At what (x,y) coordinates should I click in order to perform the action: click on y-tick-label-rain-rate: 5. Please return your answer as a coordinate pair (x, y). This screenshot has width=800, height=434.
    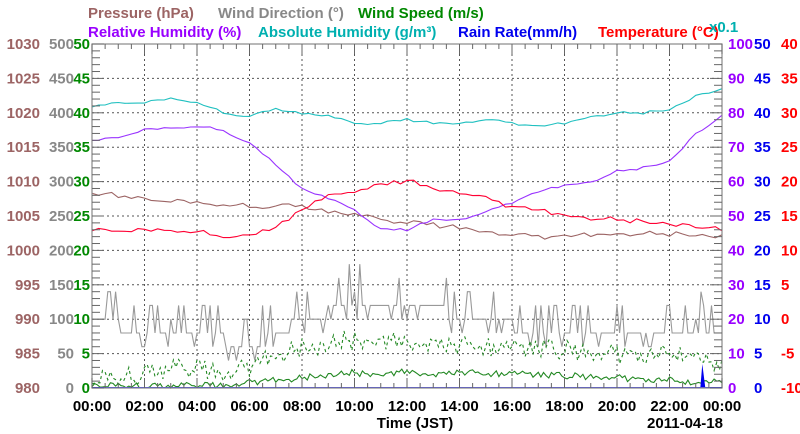
    Looking at the image, I should click on (758, 354).